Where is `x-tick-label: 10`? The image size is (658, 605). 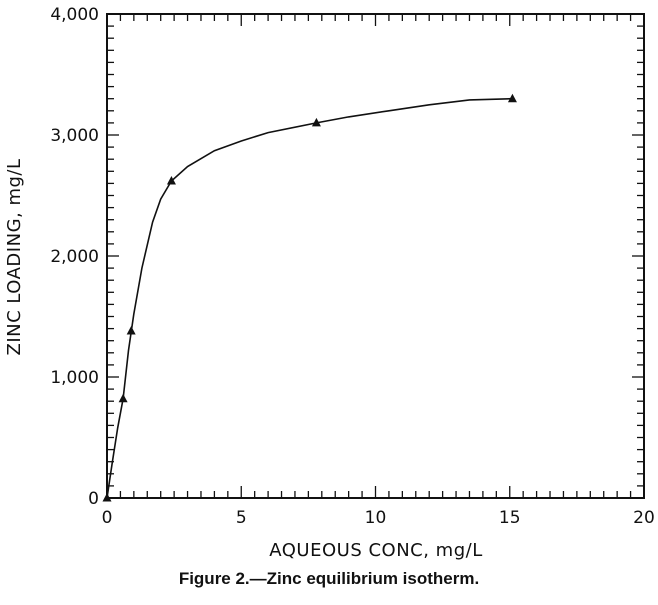
x-tick-label: 10 is located at coordinates (376, 518).